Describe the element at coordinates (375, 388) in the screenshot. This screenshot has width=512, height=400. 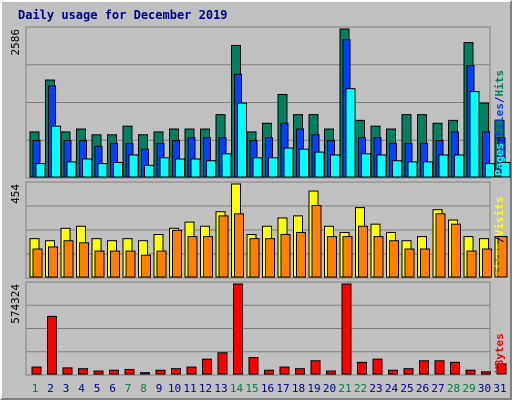
I see `day-label: 23` at that location.